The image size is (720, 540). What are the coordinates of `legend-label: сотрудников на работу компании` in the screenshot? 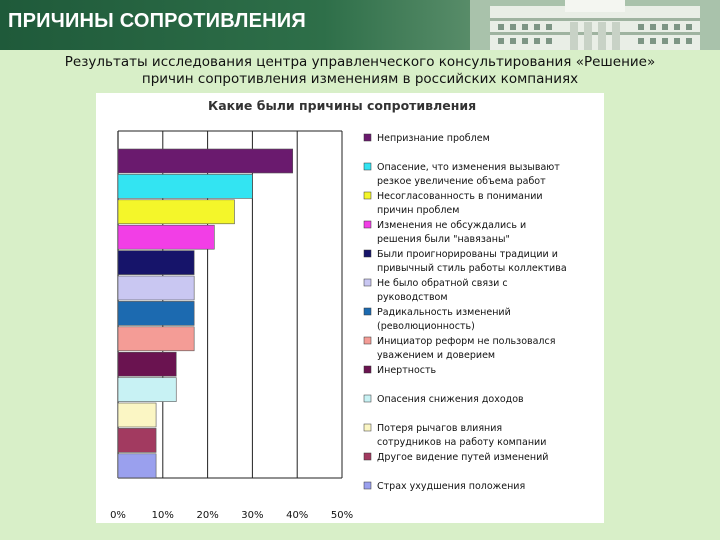 It's located at (461, 442).